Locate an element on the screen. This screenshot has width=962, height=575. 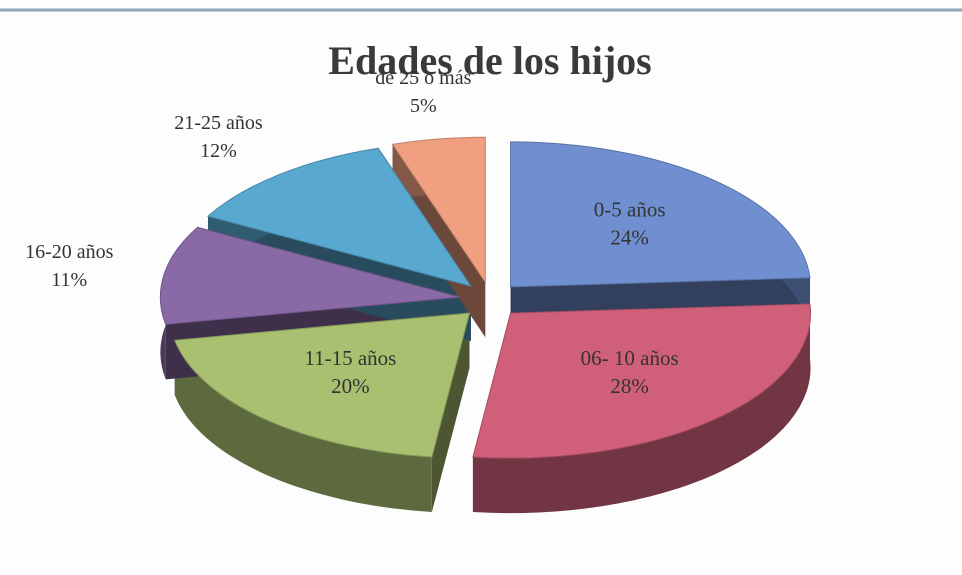
chart-title: Edades de los hijos is located at coordinates (489, 60).